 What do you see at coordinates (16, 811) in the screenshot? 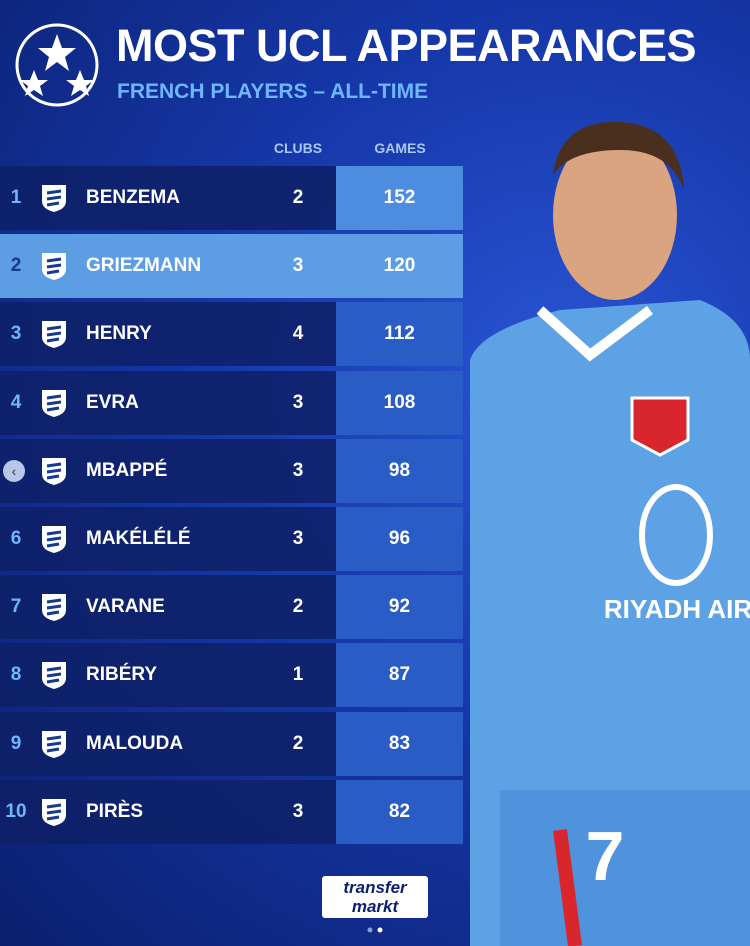
I see `rank: 10` at bounding box center [16, 811].